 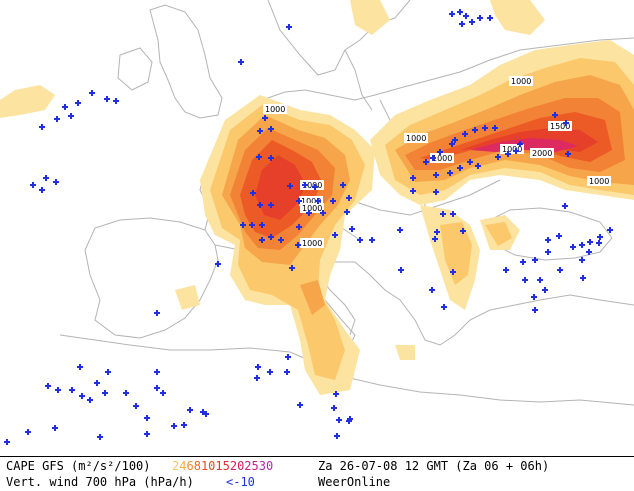 What do you see at coordinates (434, 466) in the screenshot?
I see `date-label: Za 26-07-08 12 GMT (Za 06 + 06h)` at bounding box center [434, 466].